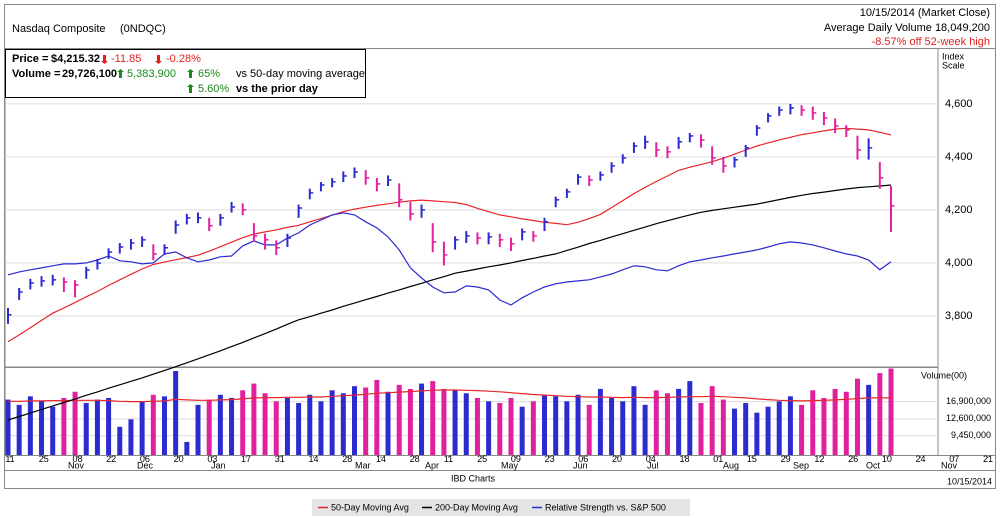 This screenshot has width=1000, height=518. Describe the element at coordinates (449, 396) in the screenshot. I see `volume-ma-line` at that location.